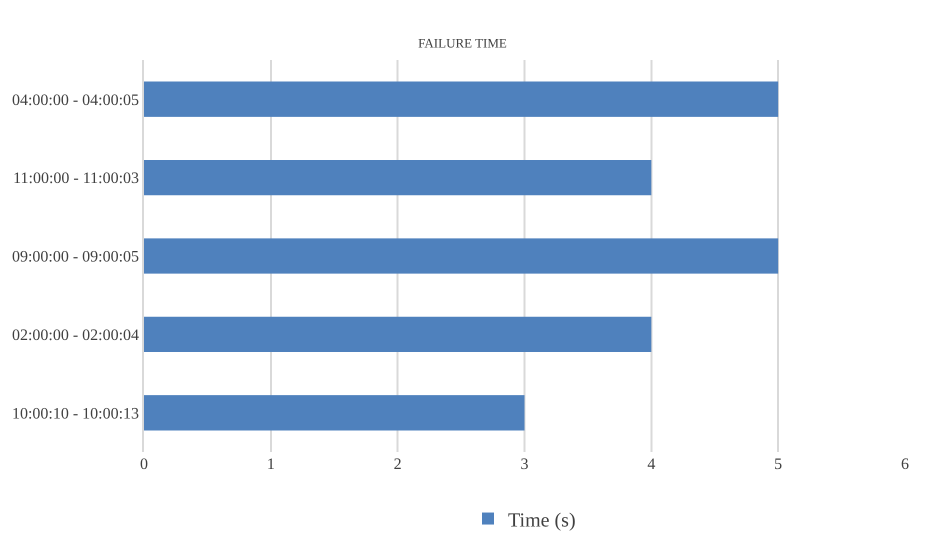 The height and width of the screenshot is (550, 925). I want to click on x-tick-label: 3, so click(524, 464).